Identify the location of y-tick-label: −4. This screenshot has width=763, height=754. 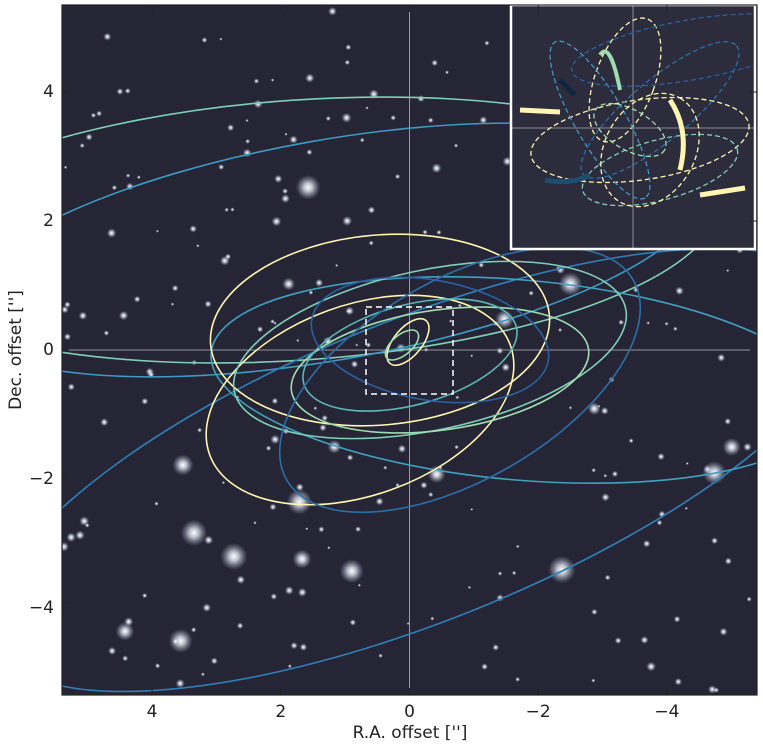
(41, 608).